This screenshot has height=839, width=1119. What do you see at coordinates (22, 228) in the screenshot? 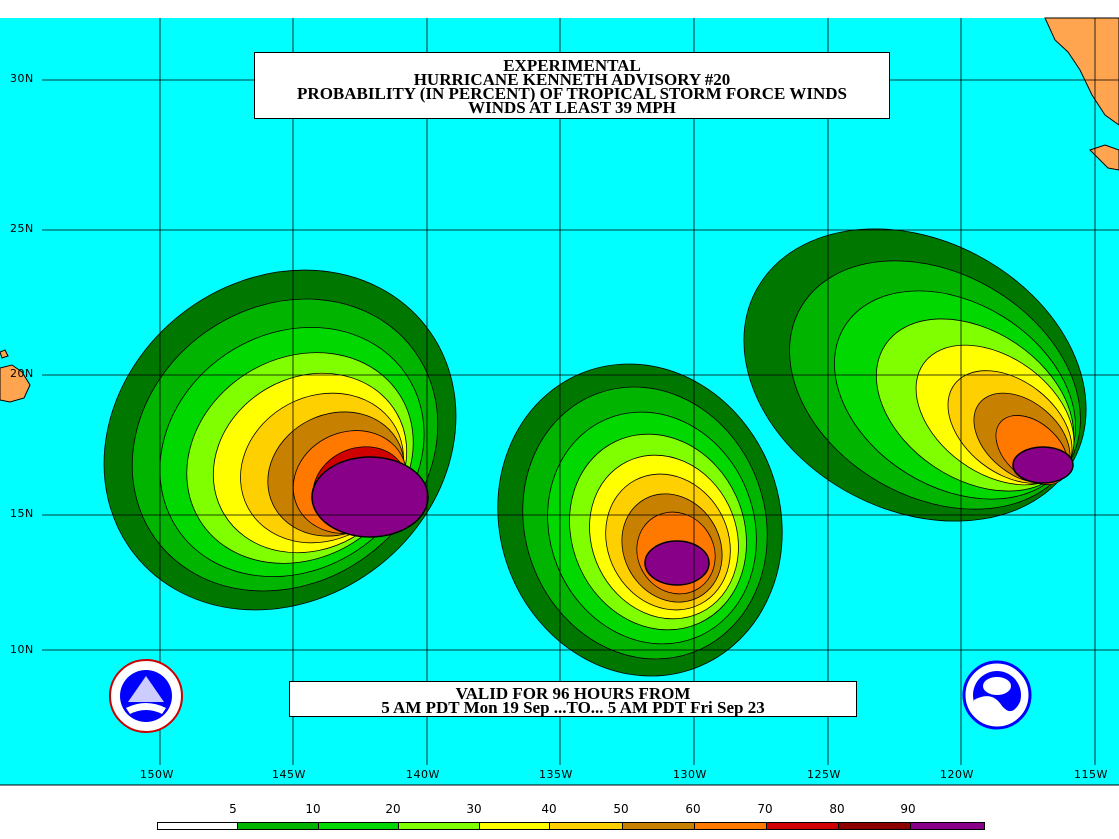
I see `lat-label-25n: 25N` at bounding box center [22, 228].